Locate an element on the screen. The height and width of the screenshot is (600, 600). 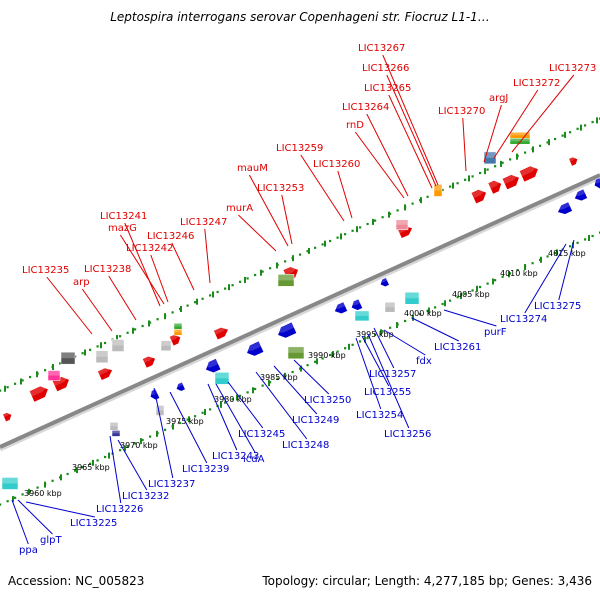
forward-label-lic13247: LIC13247 is located at coordinates (203, 222).